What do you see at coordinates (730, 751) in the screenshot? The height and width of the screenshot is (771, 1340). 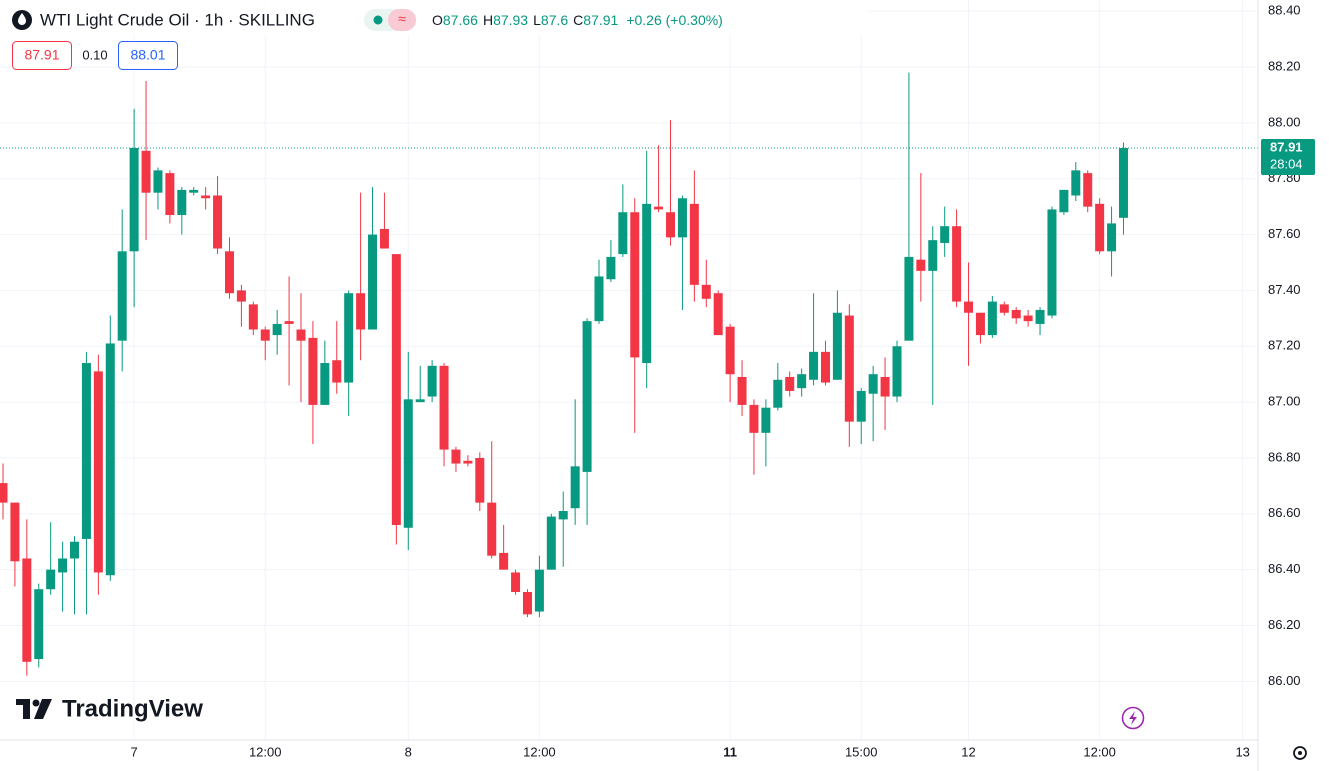 I see `x-tick-label: 11` at bounding box center [730, 751].